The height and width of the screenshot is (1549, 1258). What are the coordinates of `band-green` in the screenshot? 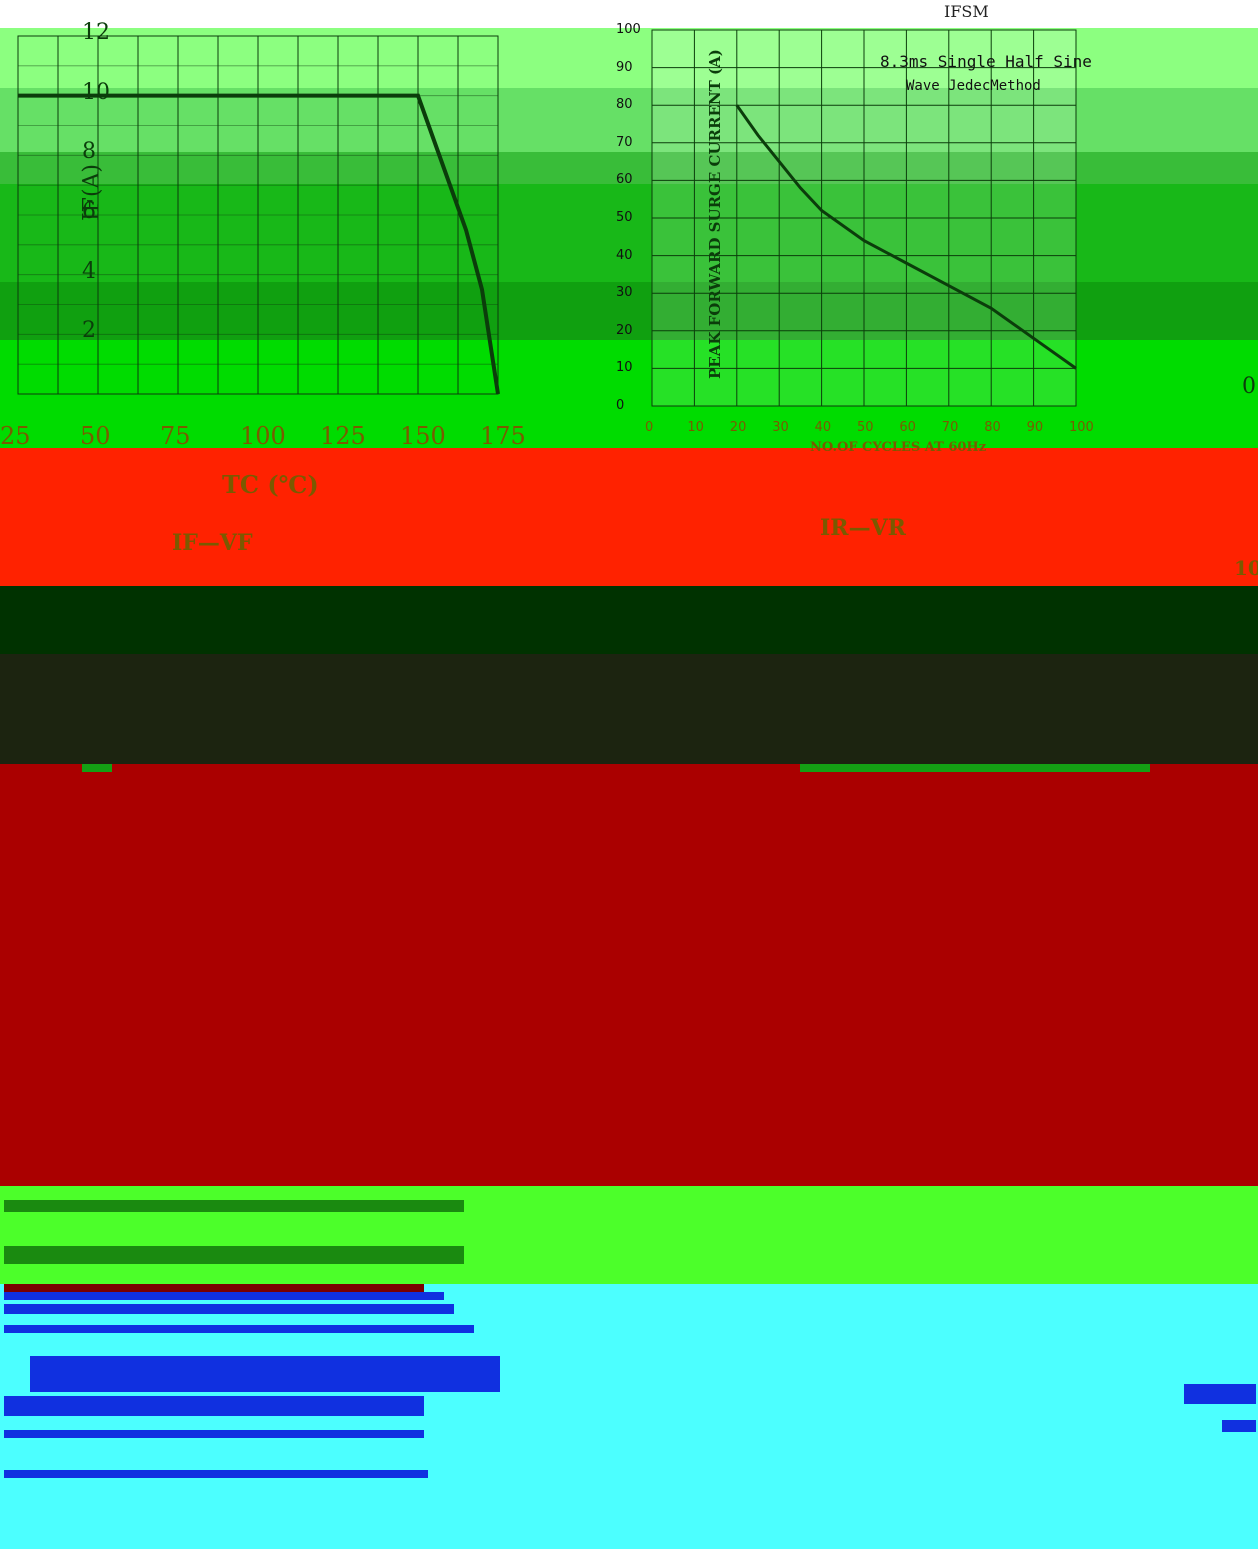 It's located at (629, 233).